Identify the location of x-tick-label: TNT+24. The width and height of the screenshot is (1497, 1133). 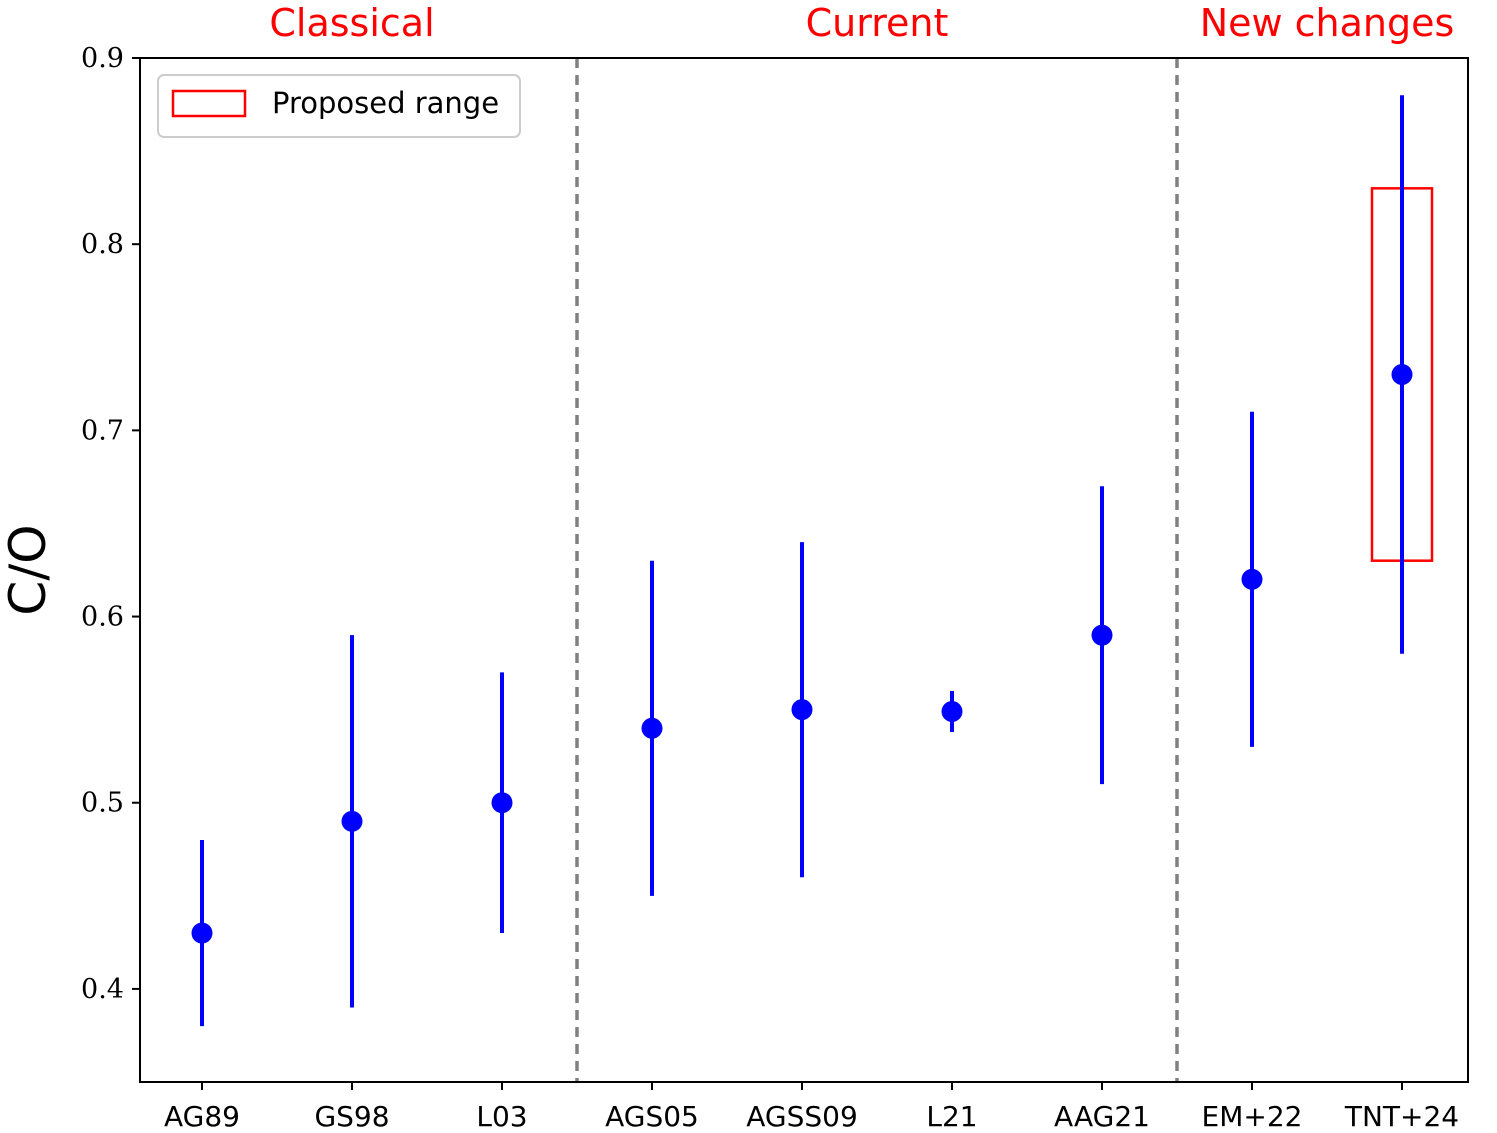
(1401, 1116).